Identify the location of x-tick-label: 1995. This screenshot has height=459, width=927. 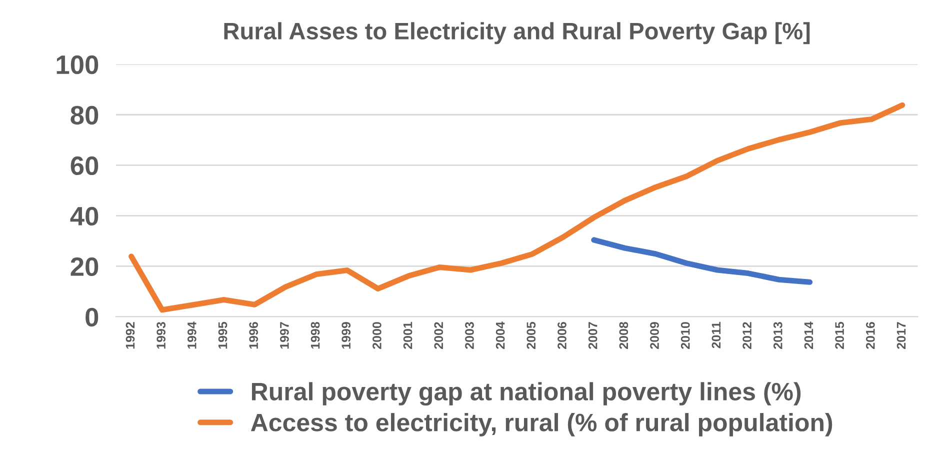
(223, 335).